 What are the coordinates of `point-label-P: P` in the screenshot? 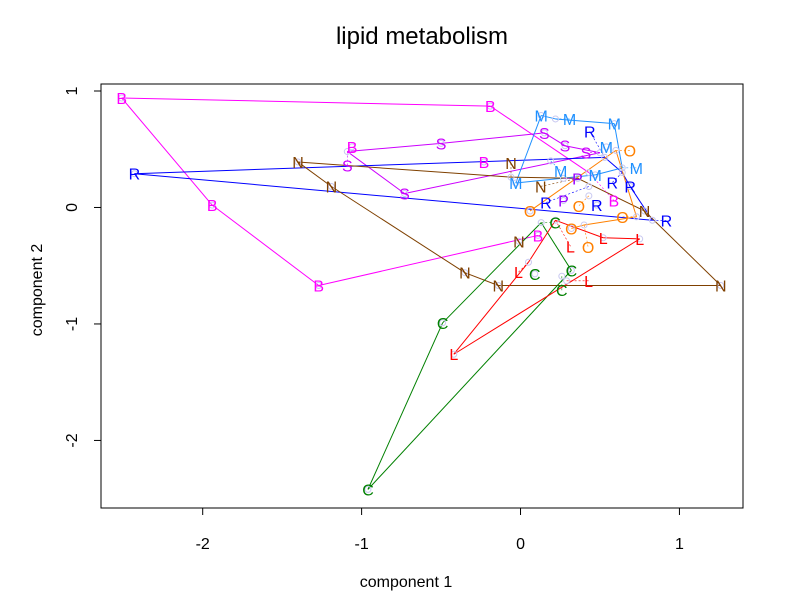 It's located at (563, 201).